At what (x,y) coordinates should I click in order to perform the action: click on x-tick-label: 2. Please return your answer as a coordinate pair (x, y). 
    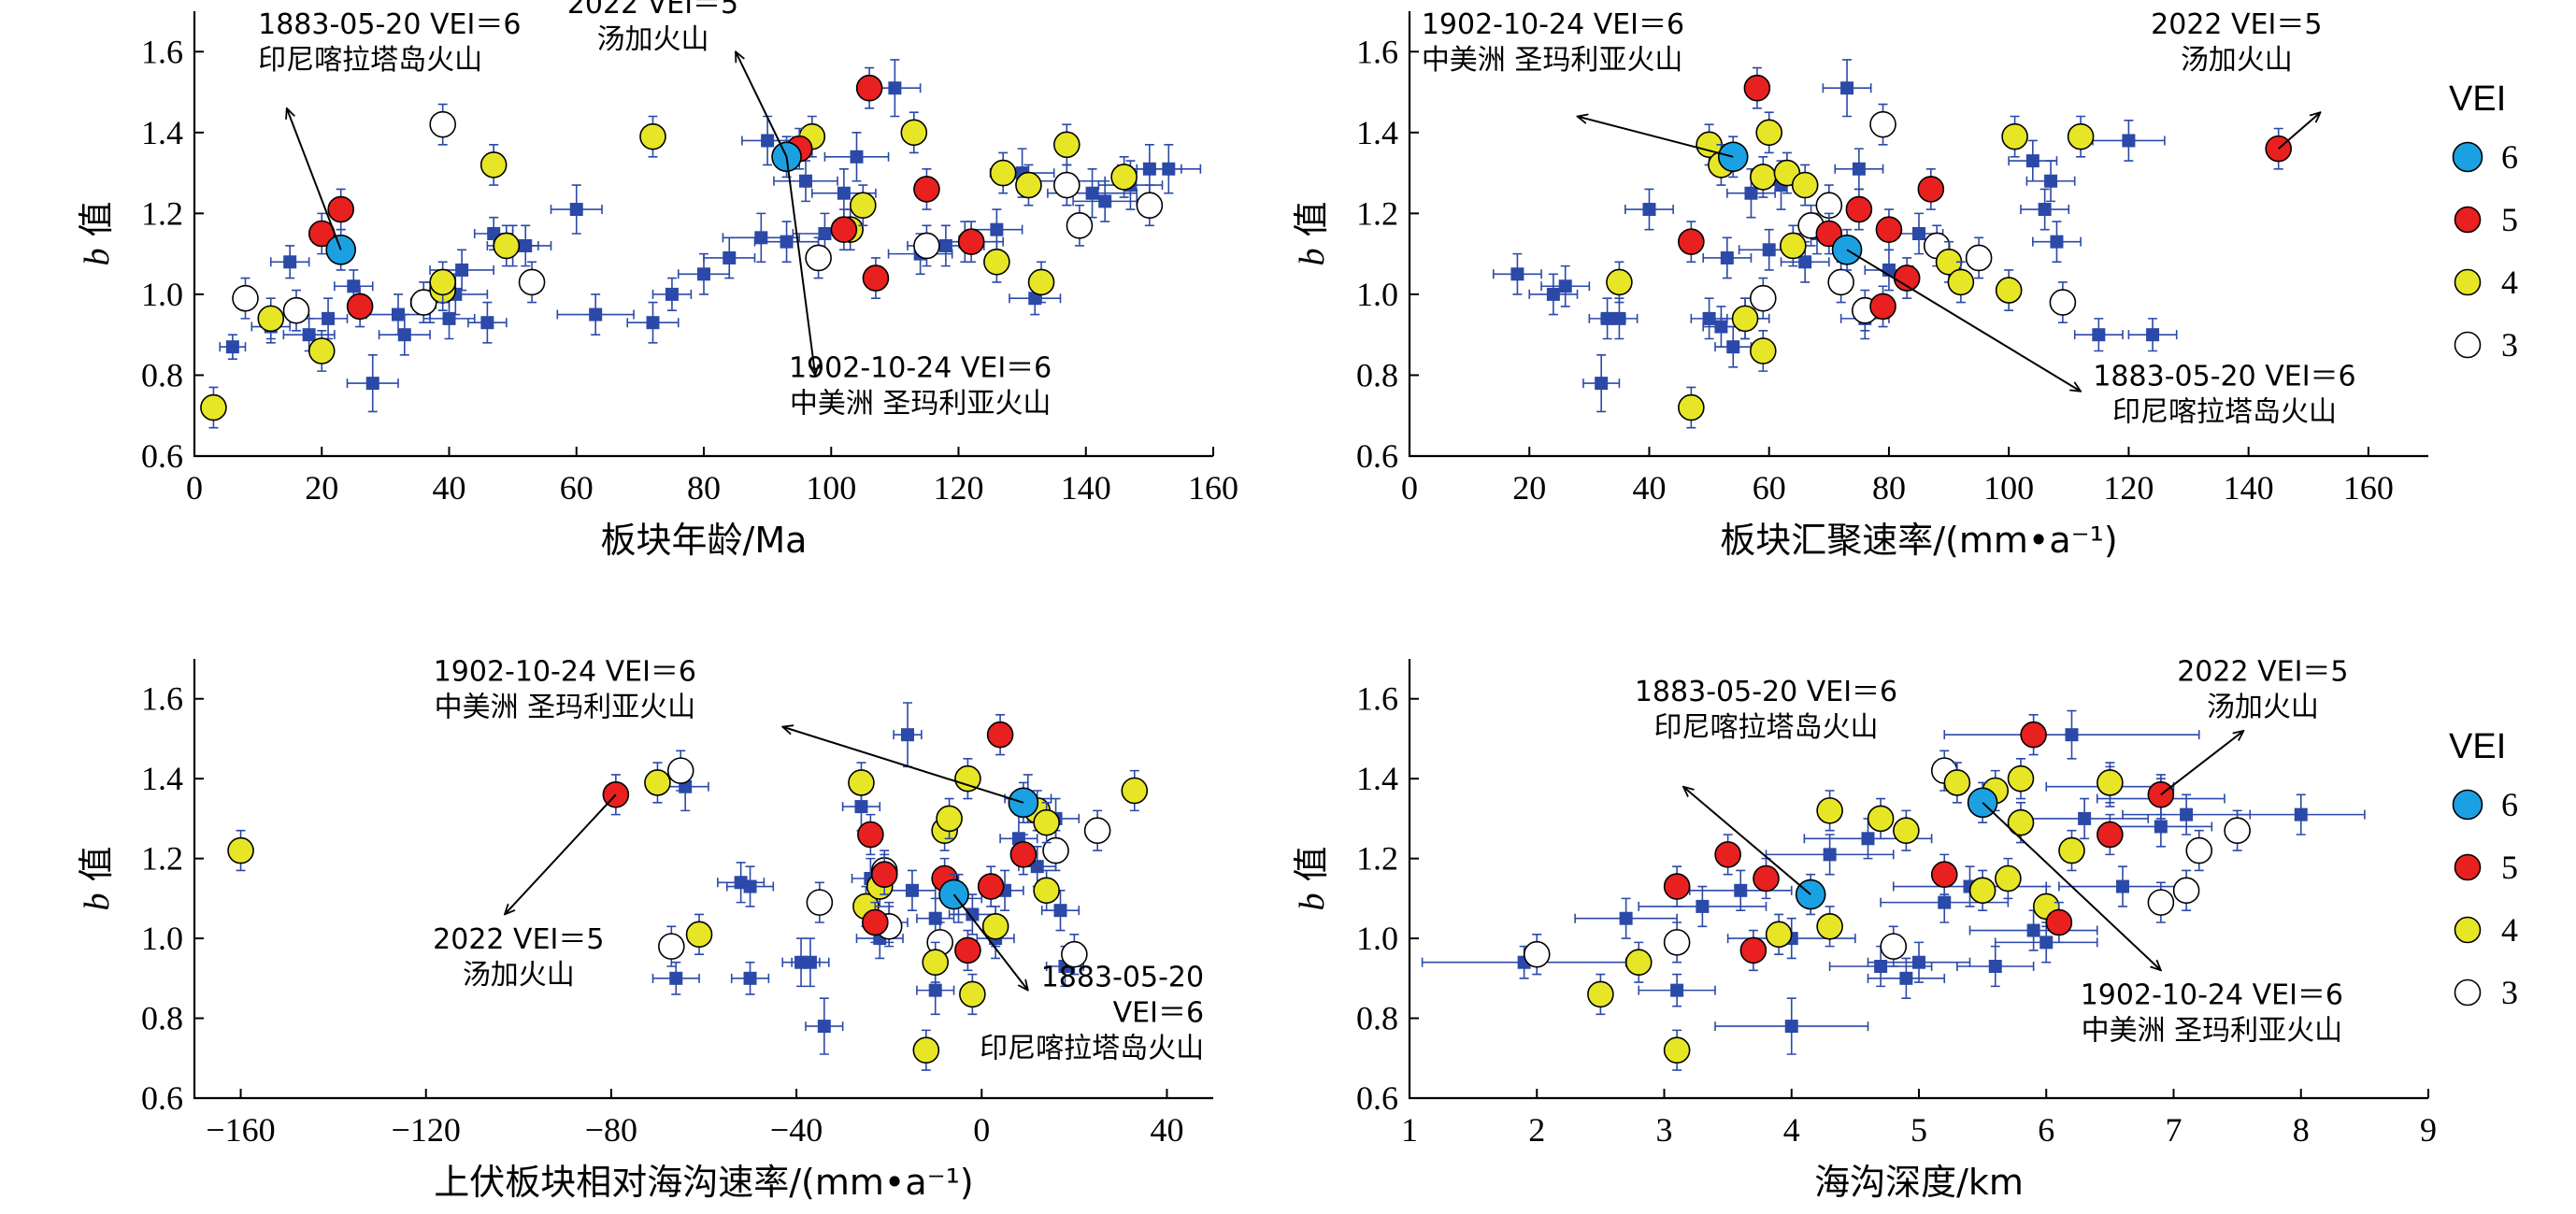
    Looking at the image, I should click on (1536, 1130).